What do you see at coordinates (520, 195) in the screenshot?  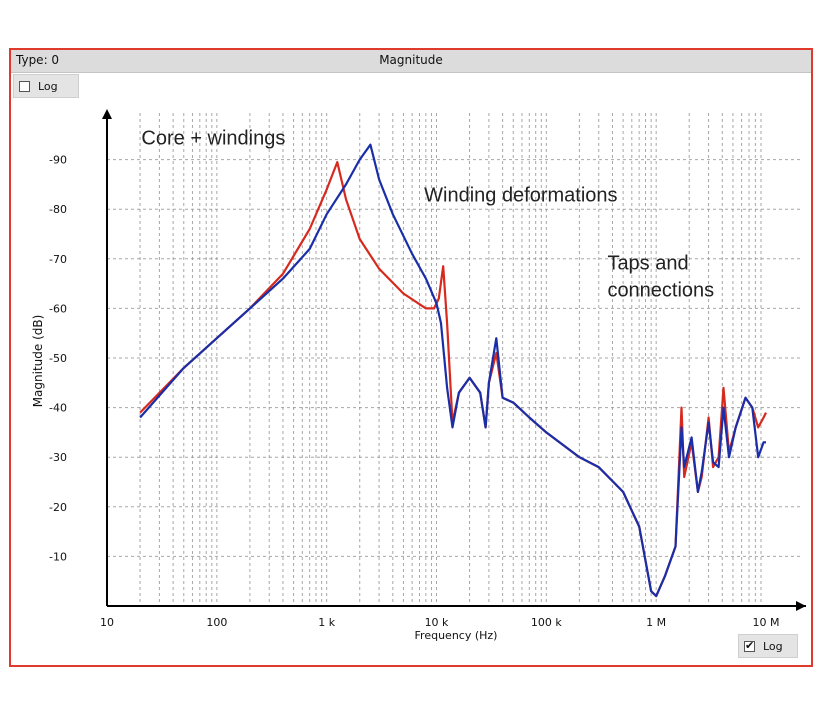 I see `annotation-label-1: Winding deformations` at bounding box center [520, 195].